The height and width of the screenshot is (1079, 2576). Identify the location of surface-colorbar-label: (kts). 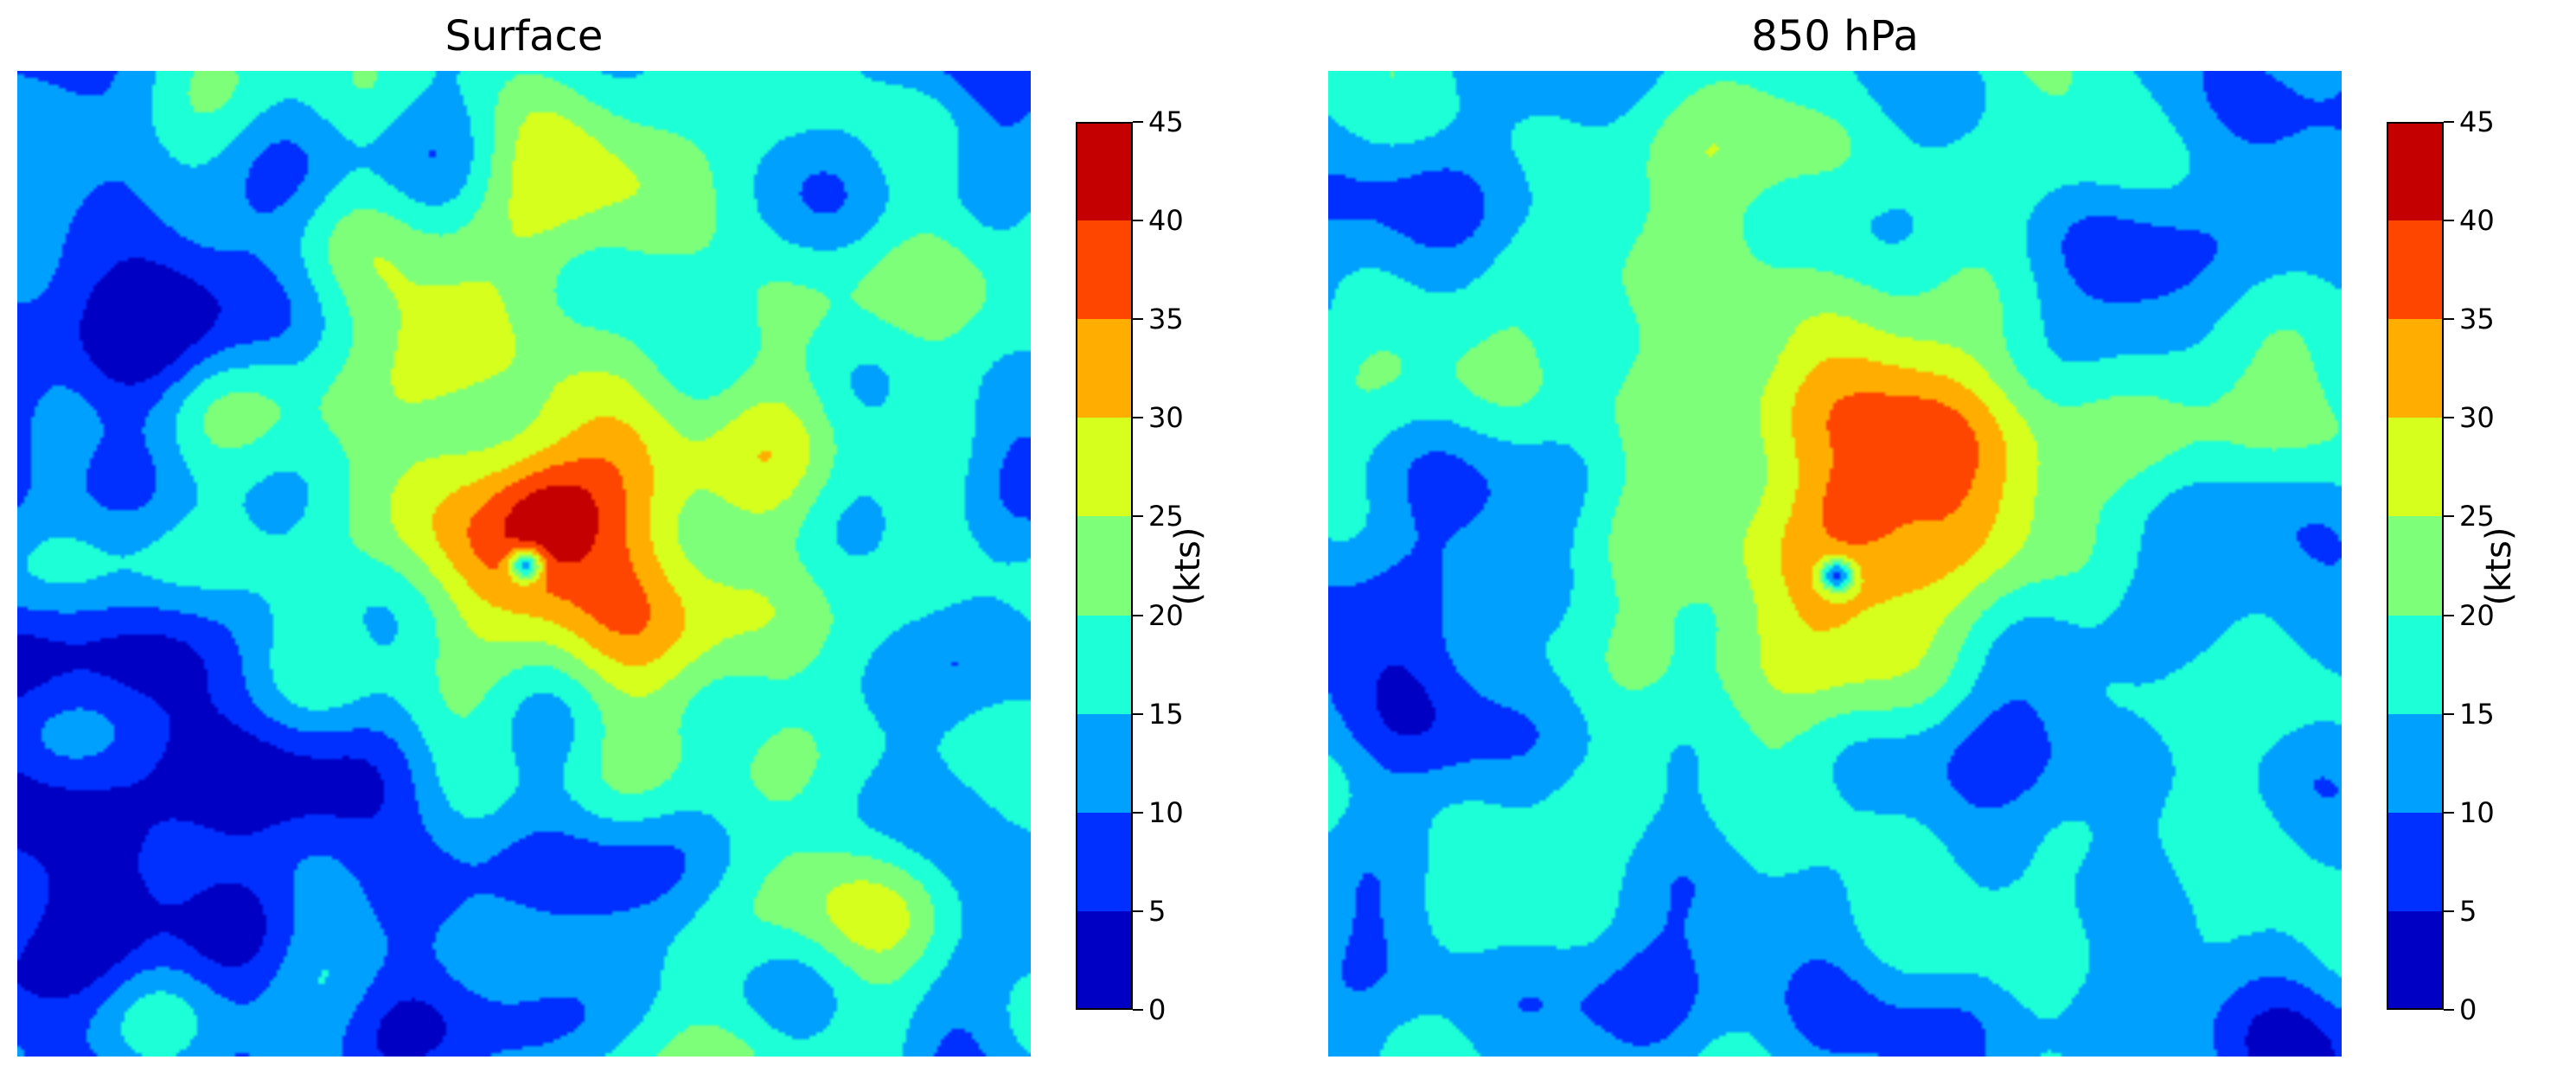
(1188, 566).